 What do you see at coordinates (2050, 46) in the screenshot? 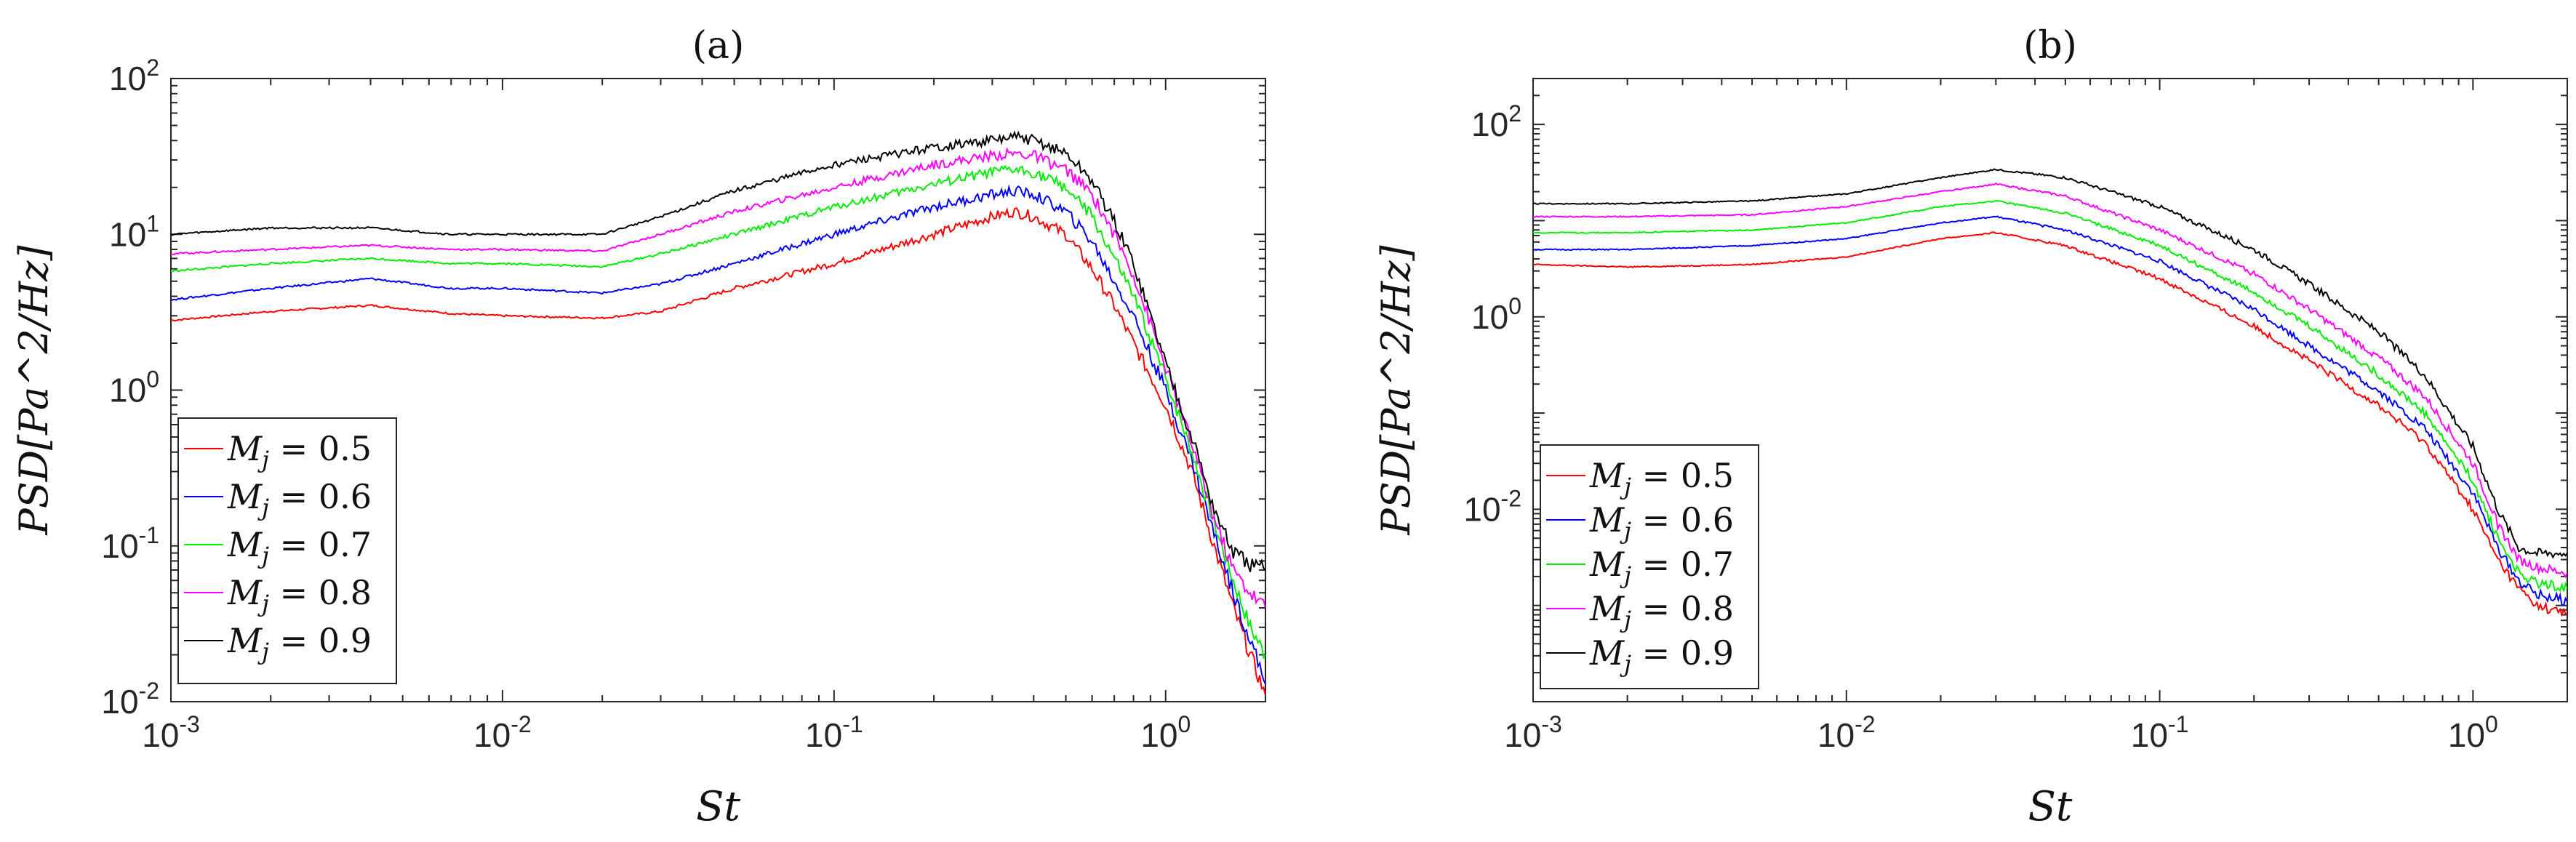
I see `chart-title: (b)` at bounding box center [2050, 46].